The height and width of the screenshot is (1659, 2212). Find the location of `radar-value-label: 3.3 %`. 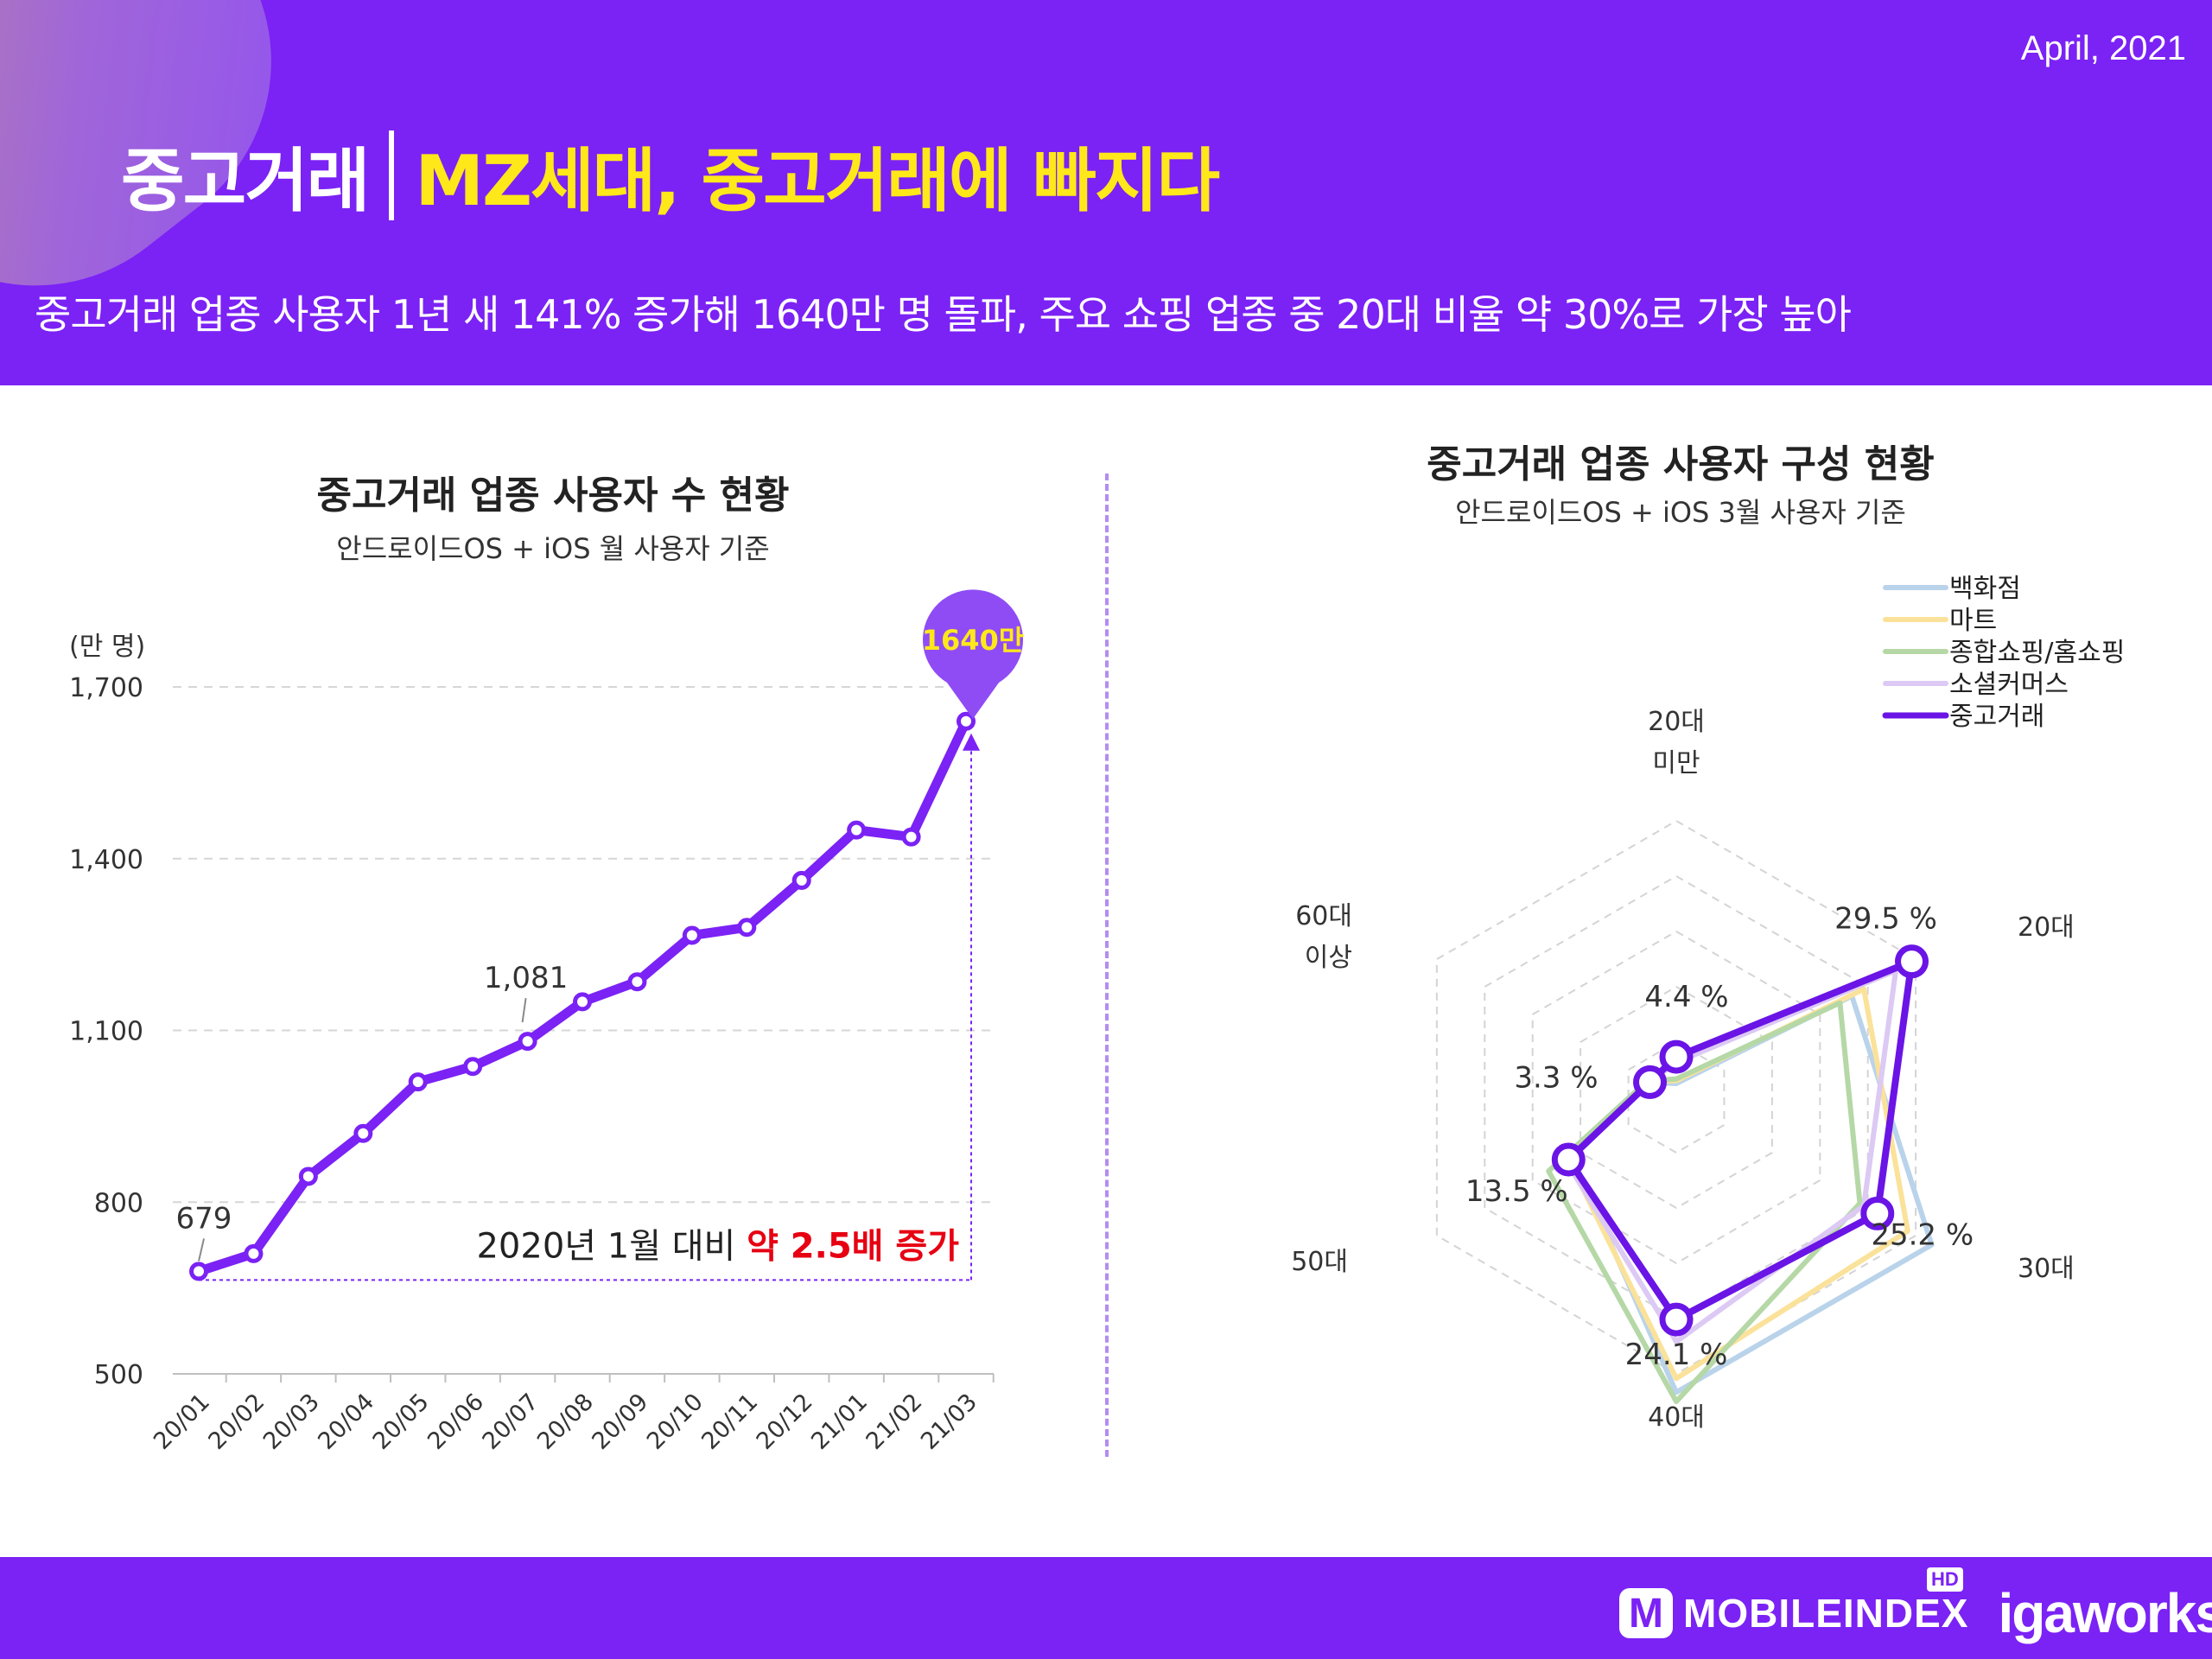

radar-value-label: 3.3 % is located at coordinates (1556, 1077).